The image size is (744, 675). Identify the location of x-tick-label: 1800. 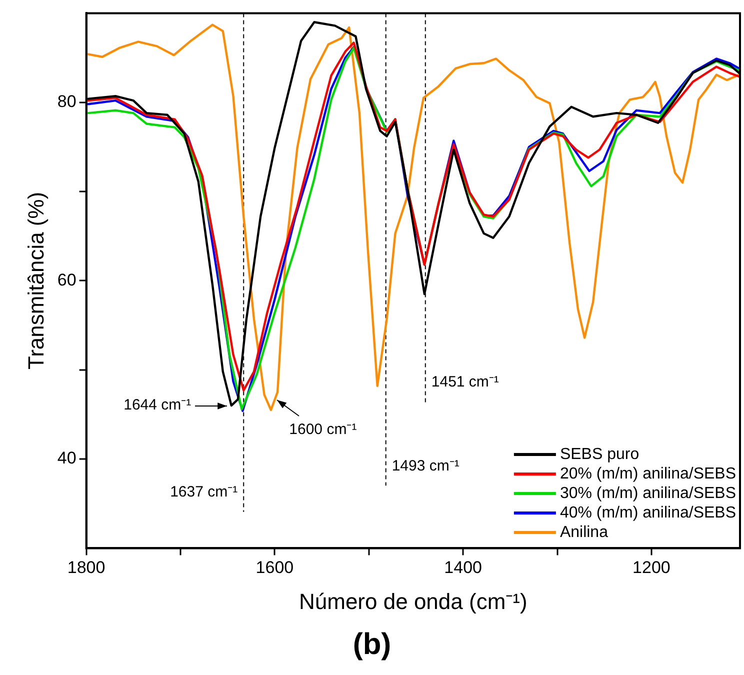
(86, 568).